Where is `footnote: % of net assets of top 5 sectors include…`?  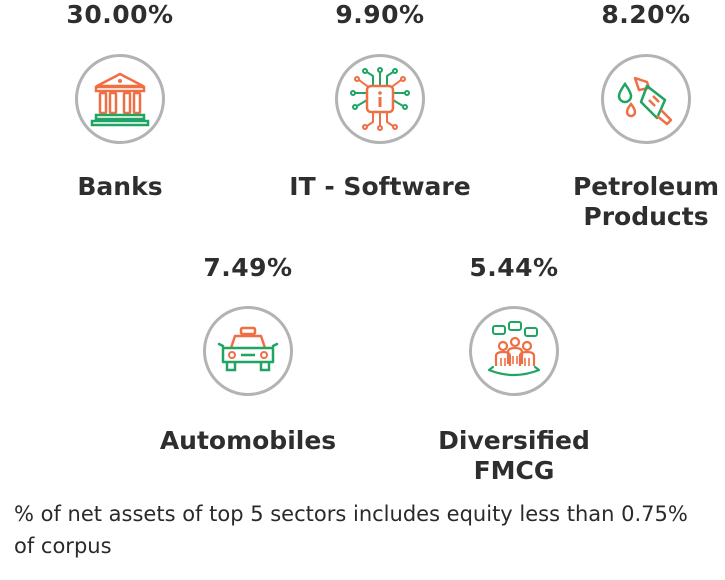
footnote: % of net assets of top 5 sectors include… is located at coordinates (351, 530).